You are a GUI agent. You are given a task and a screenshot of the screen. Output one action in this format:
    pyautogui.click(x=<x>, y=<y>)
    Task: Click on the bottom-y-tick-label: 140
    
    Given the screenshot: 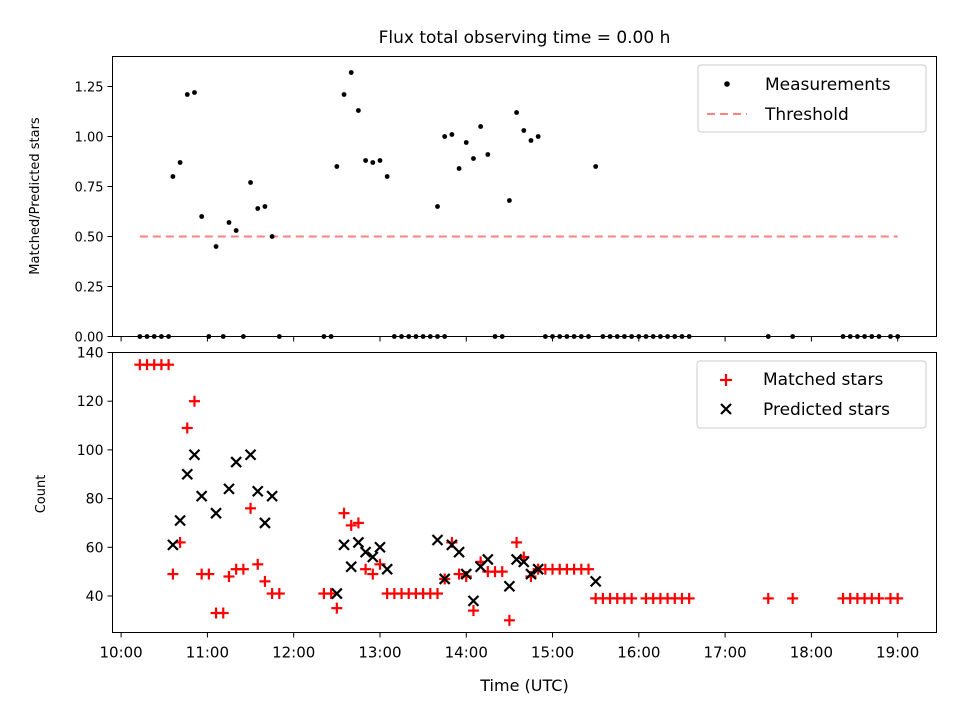 What is the action you would take?
    pyautogui.click(x=90, y=354)
    